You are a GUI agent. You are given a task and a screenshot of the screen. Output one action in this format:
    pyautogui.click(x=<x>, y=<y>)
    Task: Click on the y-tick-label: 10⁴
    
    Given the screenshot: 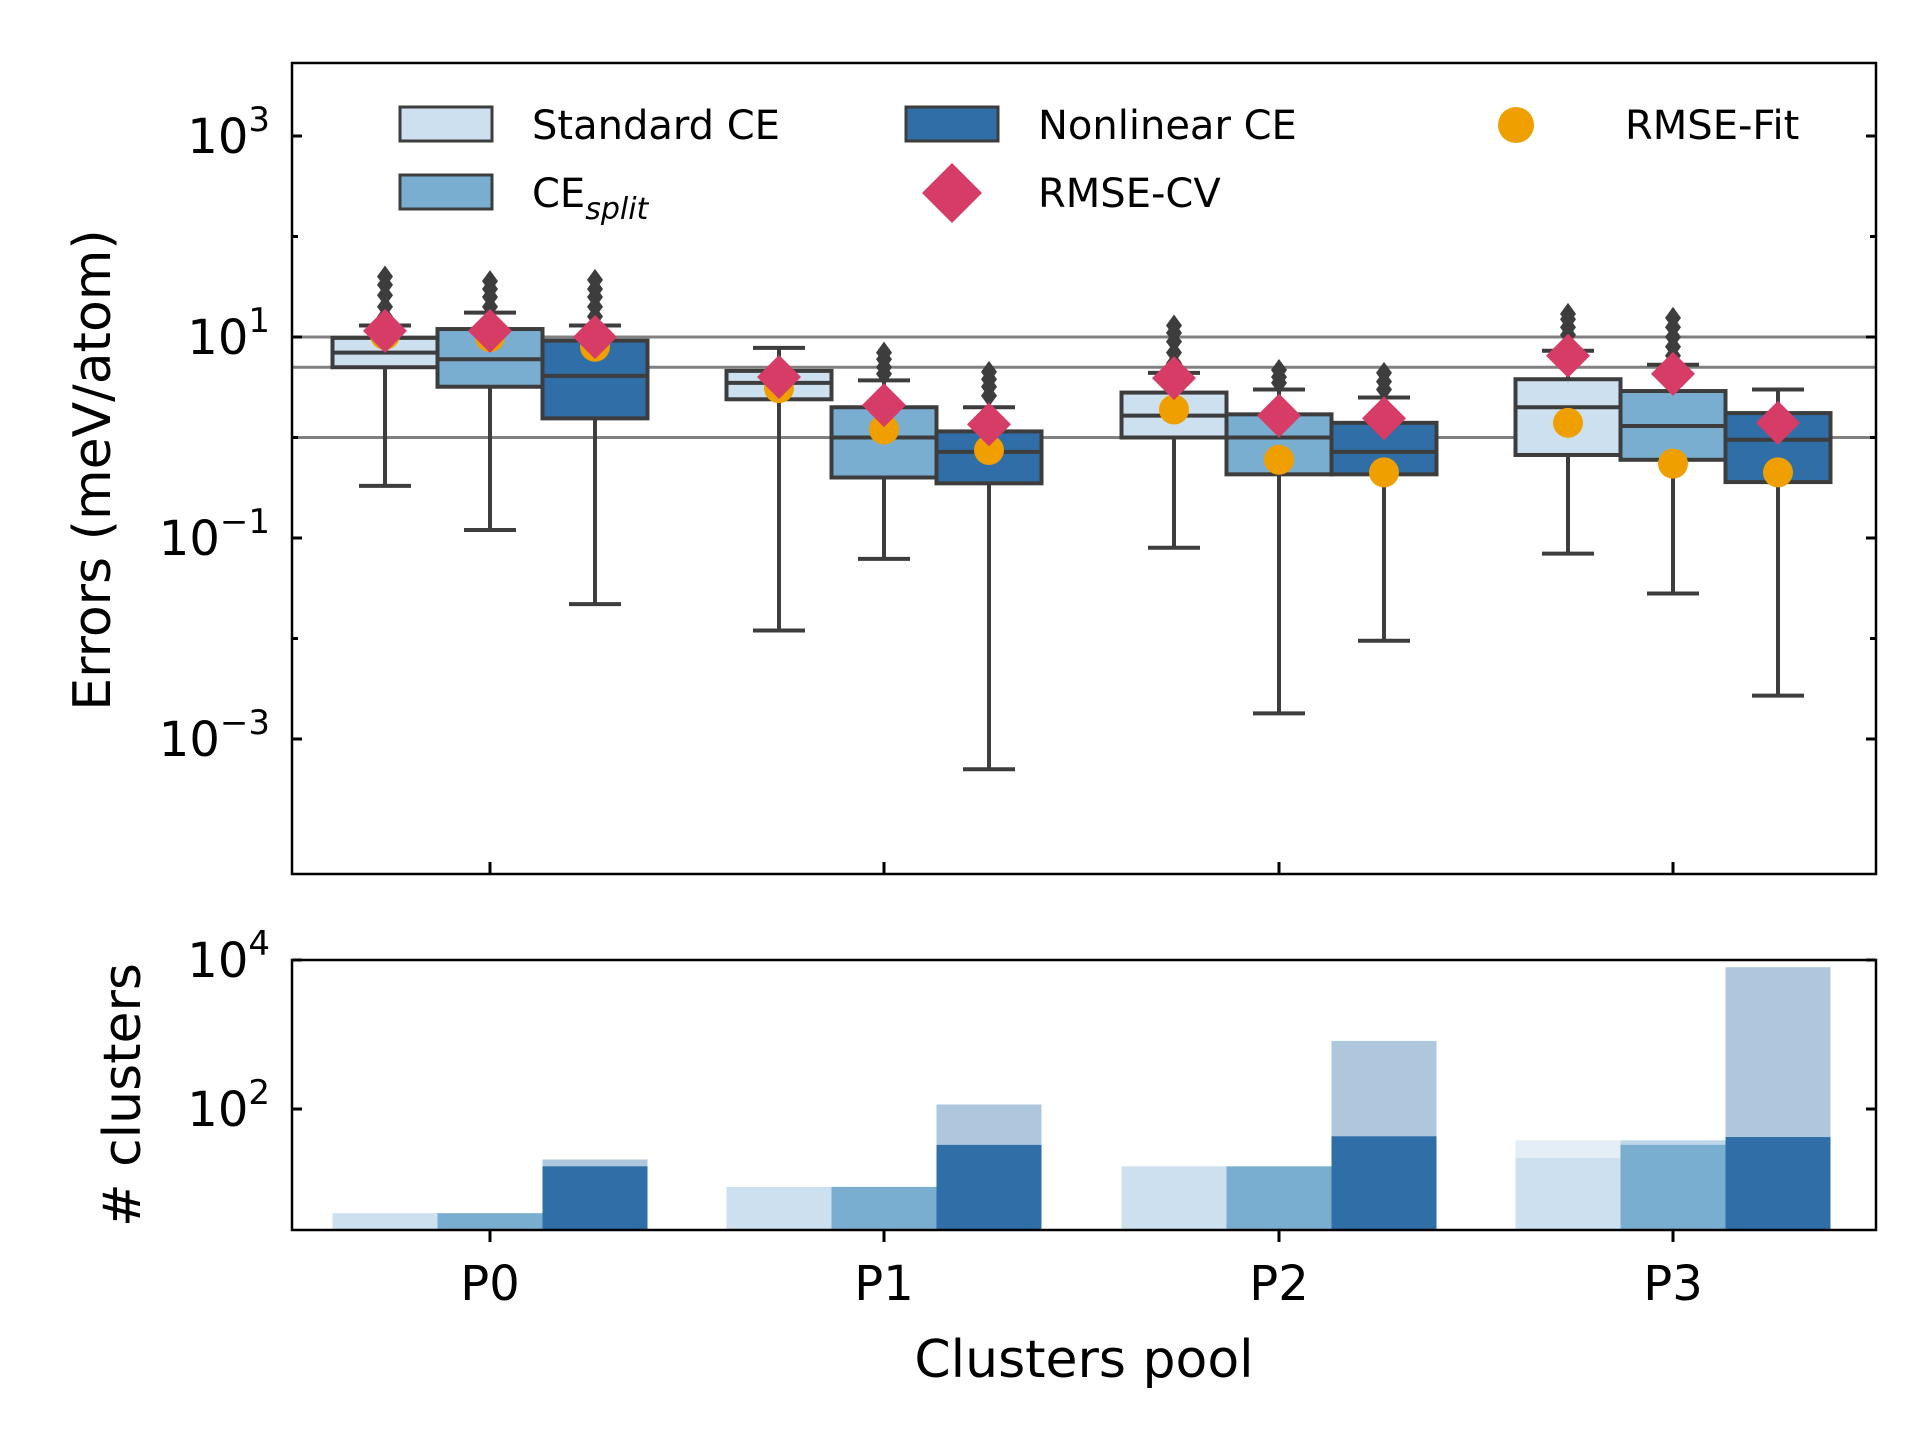 What is the action you would take?
    pyautogui.click(x=228, y=956)
    